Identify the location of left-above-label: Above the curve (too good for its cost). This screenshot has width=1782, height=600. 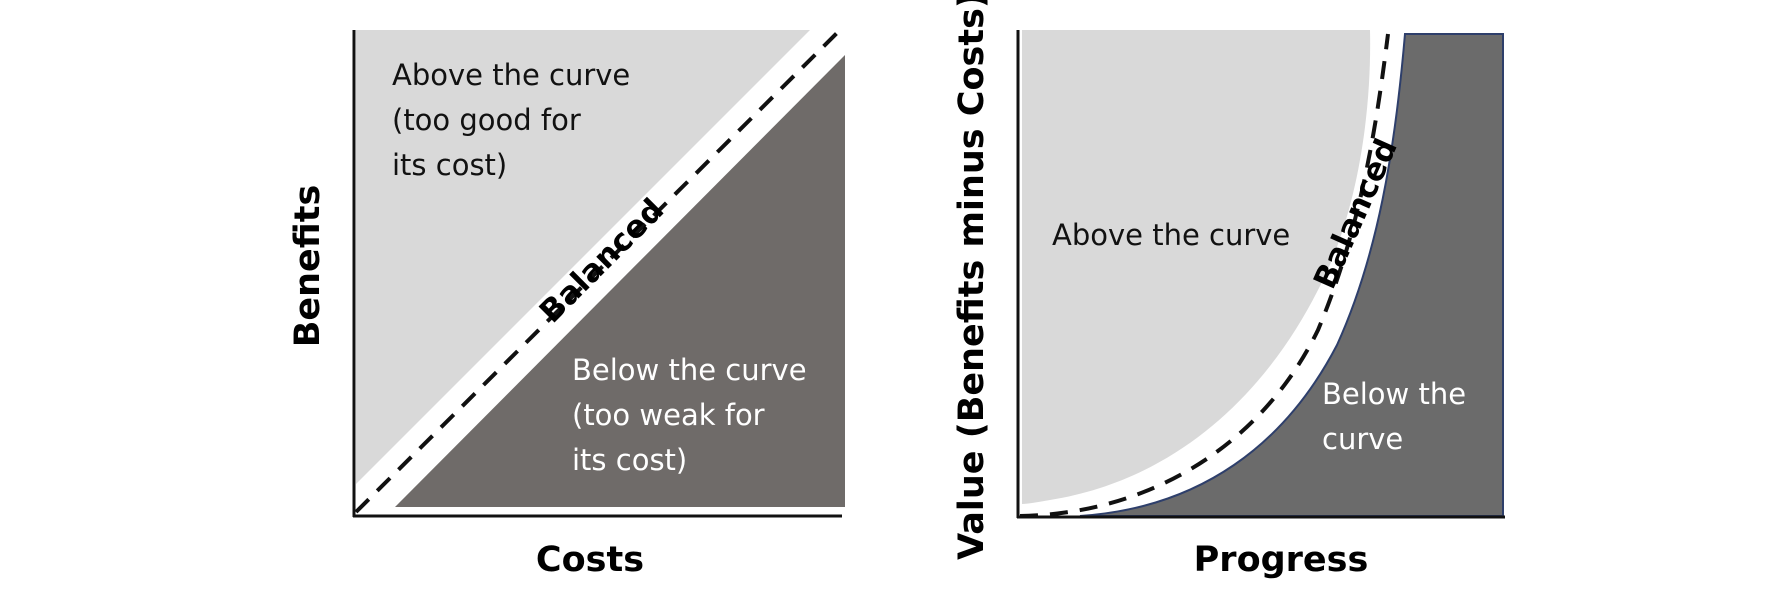
(516, 120).